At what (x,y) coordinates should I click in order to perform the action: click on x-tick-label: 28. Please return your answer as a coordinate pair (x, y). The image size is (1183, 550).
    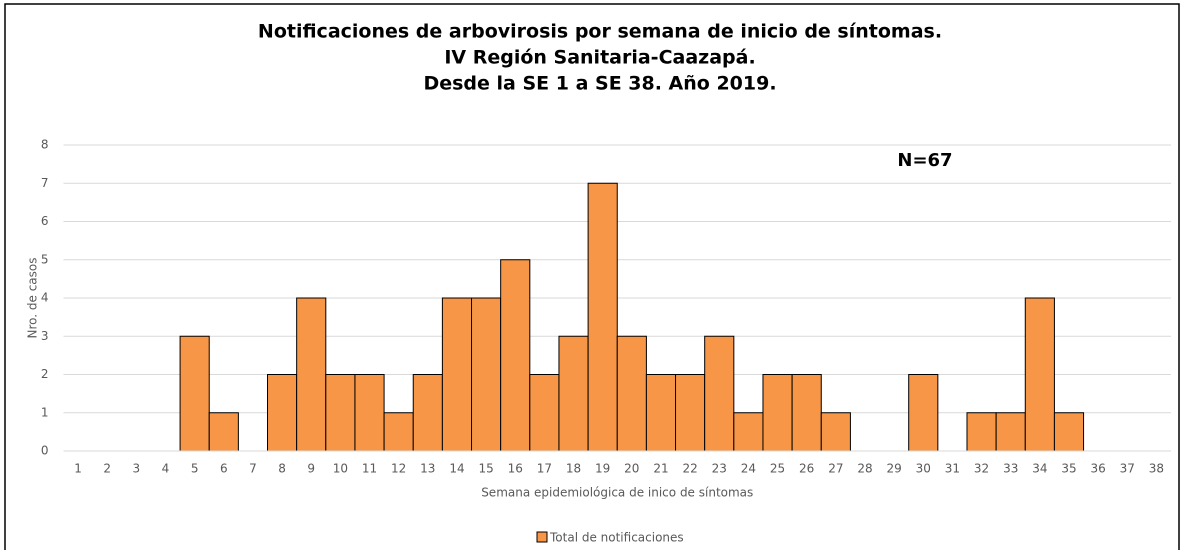
    Looking at the image, I should click on (864, 469).